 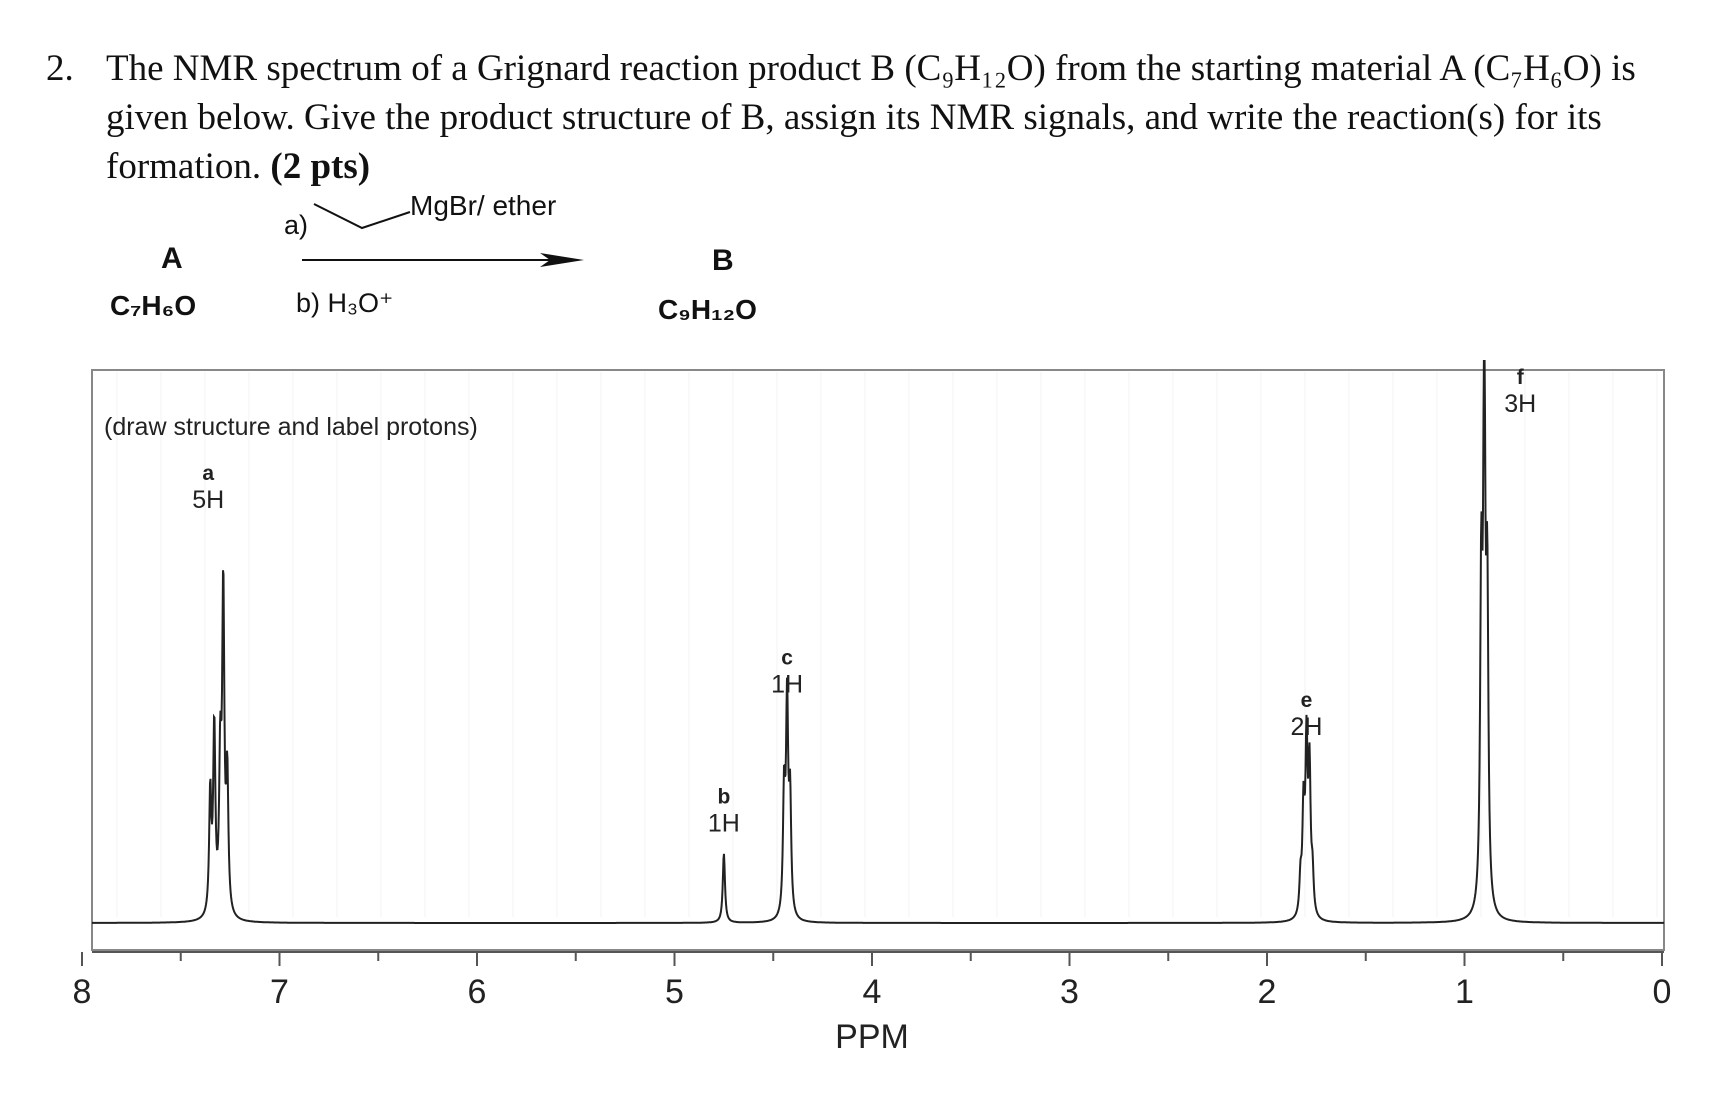 What do you see at coordinates (477, 992) in the screenshot?
I see `x-tick-label-6: 6` at bounding box center [477, 992].